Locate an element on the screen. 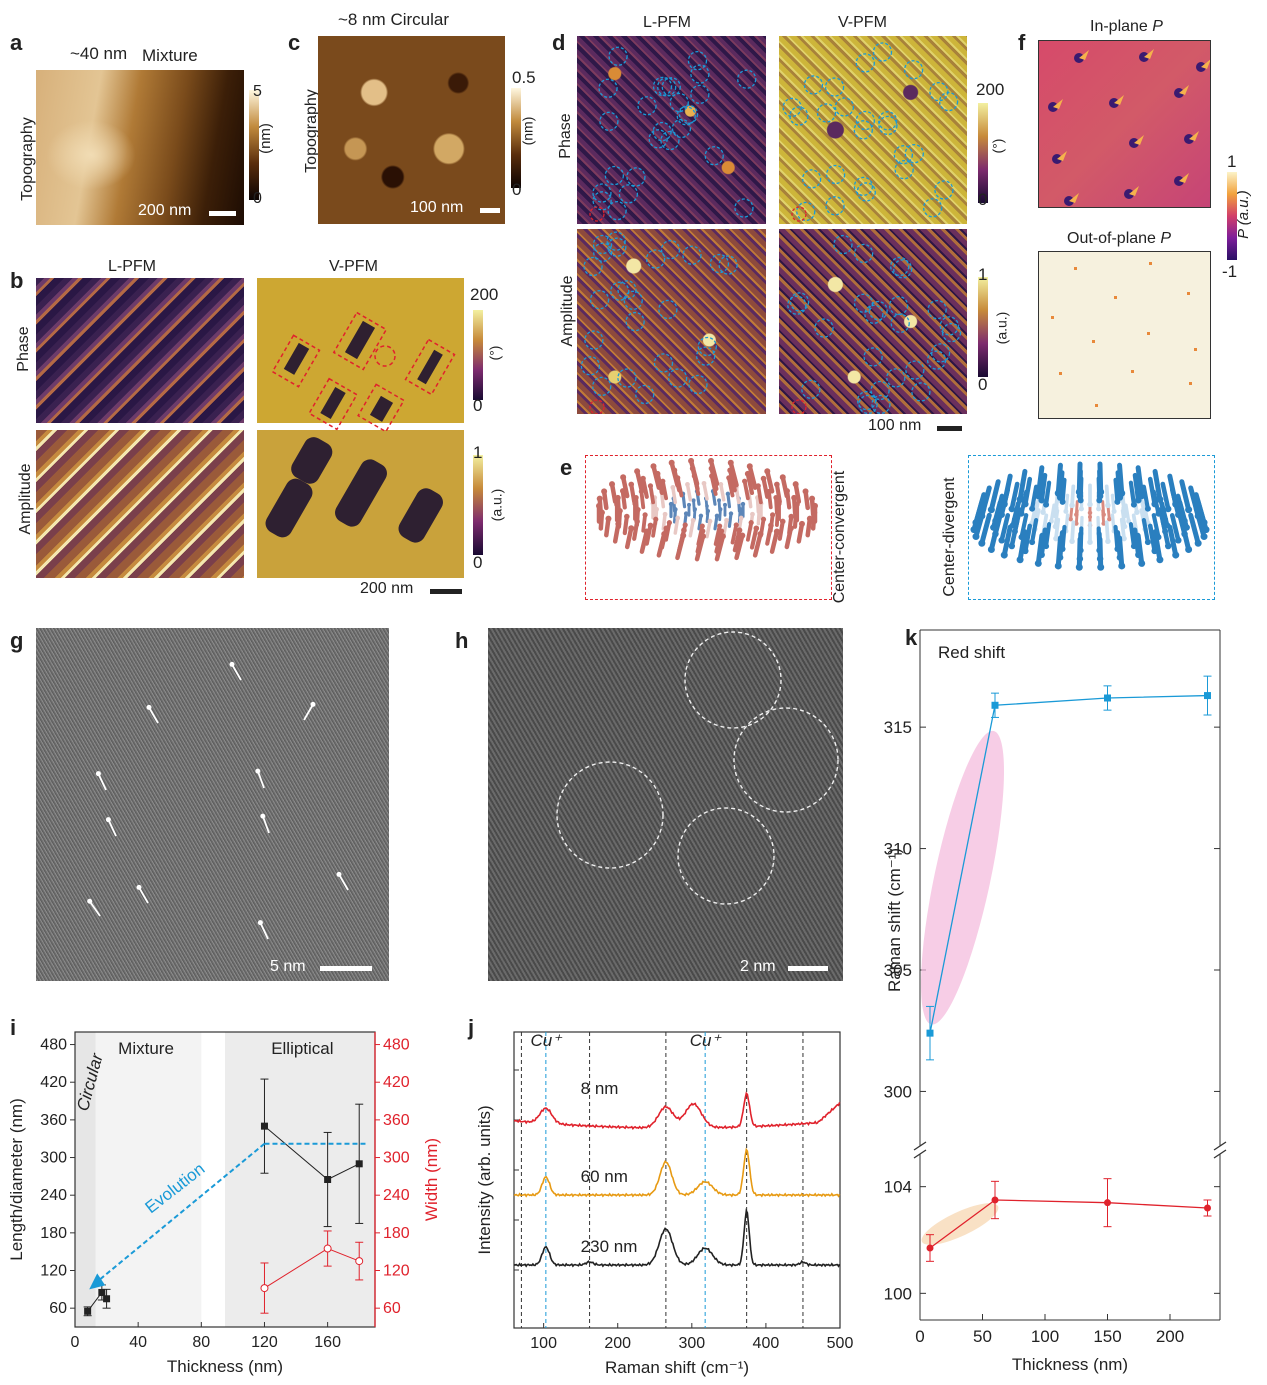  panel-f-bottom-title: Out-of-plane P is located at coordinates (1119, 238).